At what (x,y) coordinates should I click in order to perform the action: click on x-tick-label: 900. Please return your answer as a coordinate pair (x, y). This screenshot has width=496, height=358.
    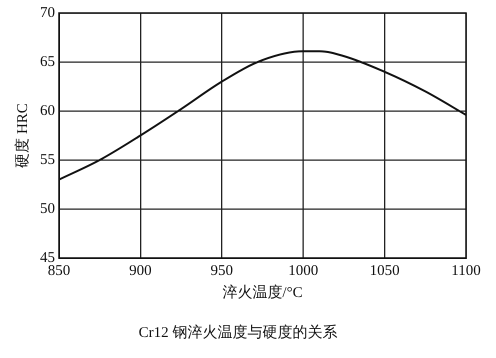
    Looking at the image, I should click on (140, 270).